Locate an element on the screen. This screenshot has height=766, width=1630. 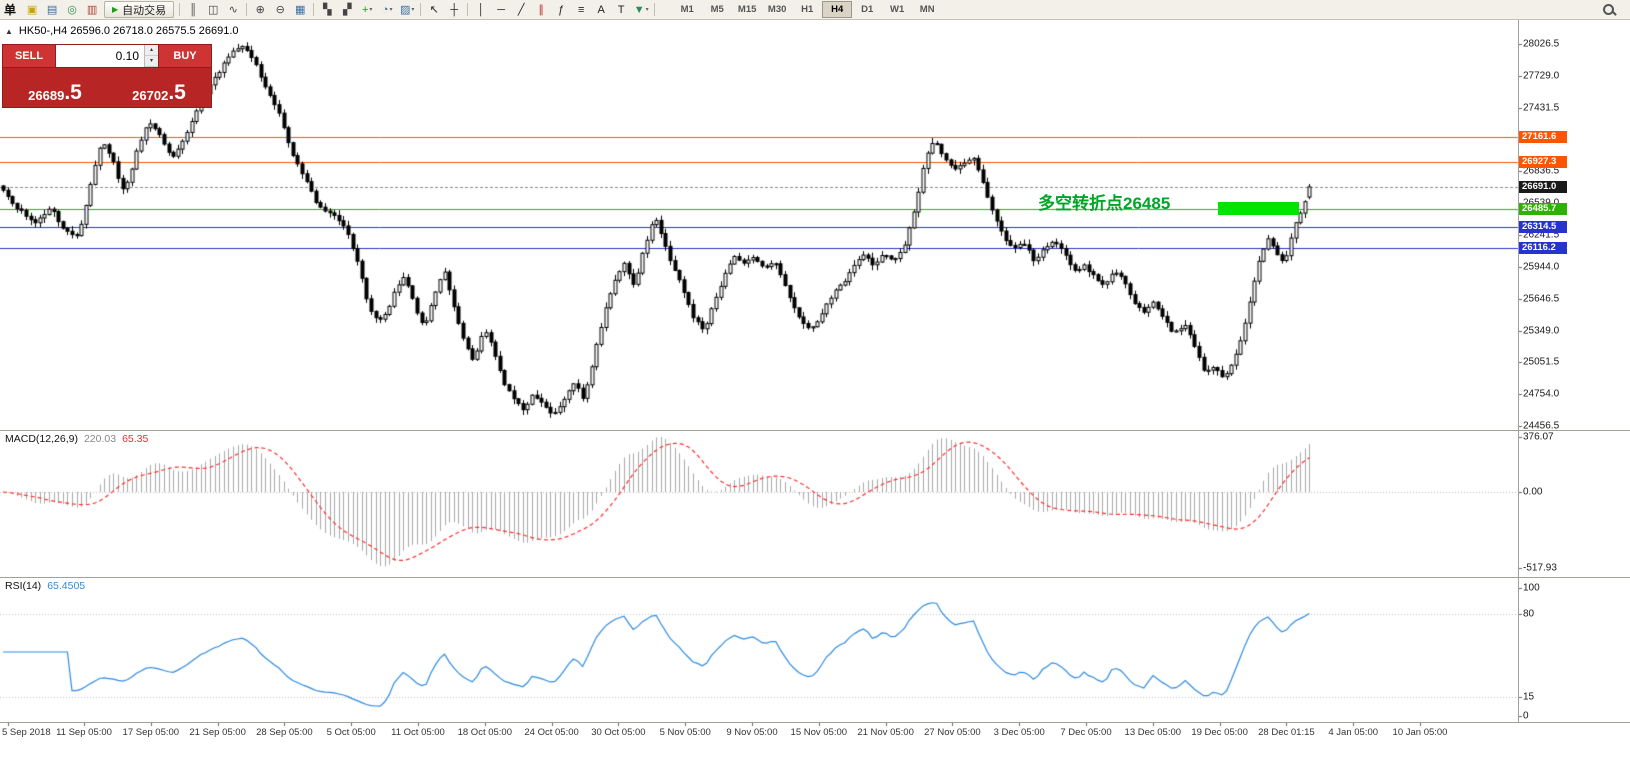
timeframe-m30-button: M30 is located at coordinates (777, 9).